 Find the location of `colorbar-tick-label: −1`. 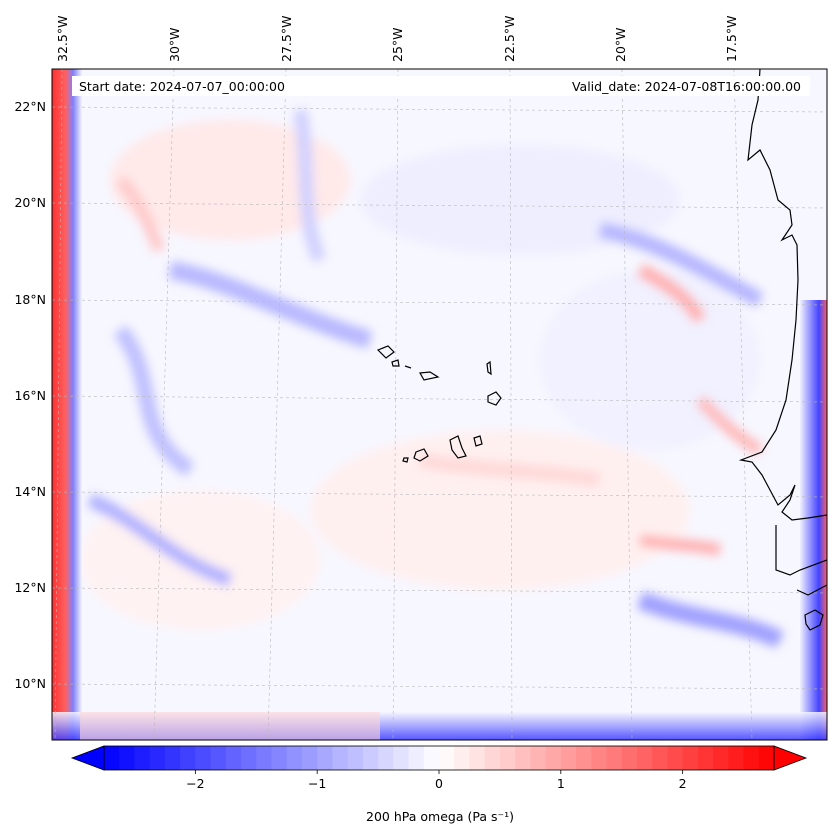

colorbar-tick-label: −1 is located at coordinates (317, 783).